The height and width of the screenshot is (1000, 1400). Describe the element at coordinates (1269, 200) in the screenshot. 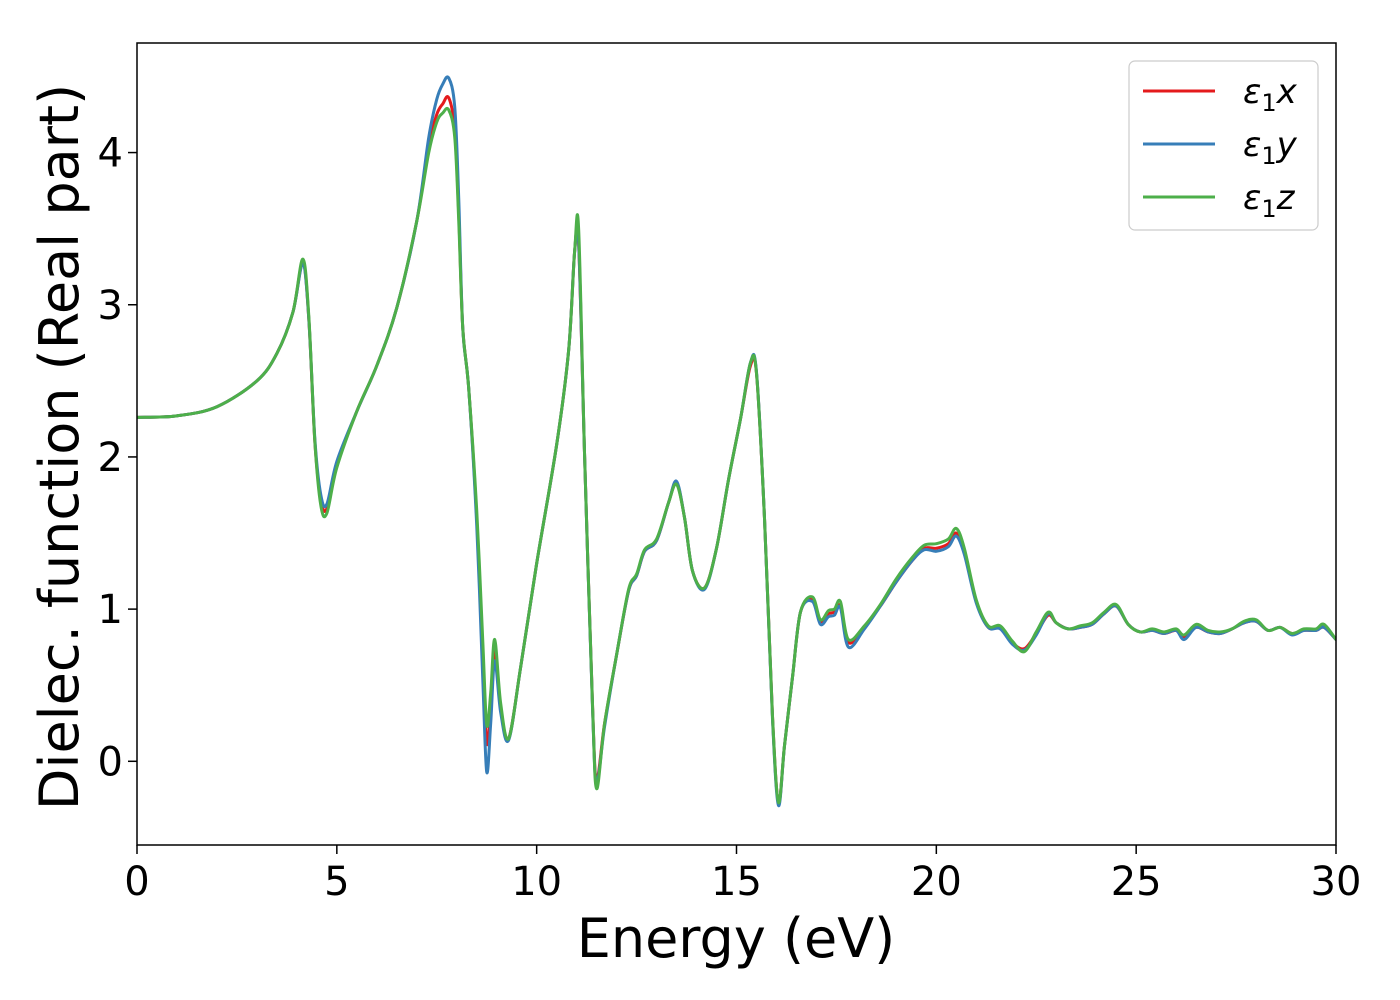

I see `legend-label-z: ε1z` at that location.